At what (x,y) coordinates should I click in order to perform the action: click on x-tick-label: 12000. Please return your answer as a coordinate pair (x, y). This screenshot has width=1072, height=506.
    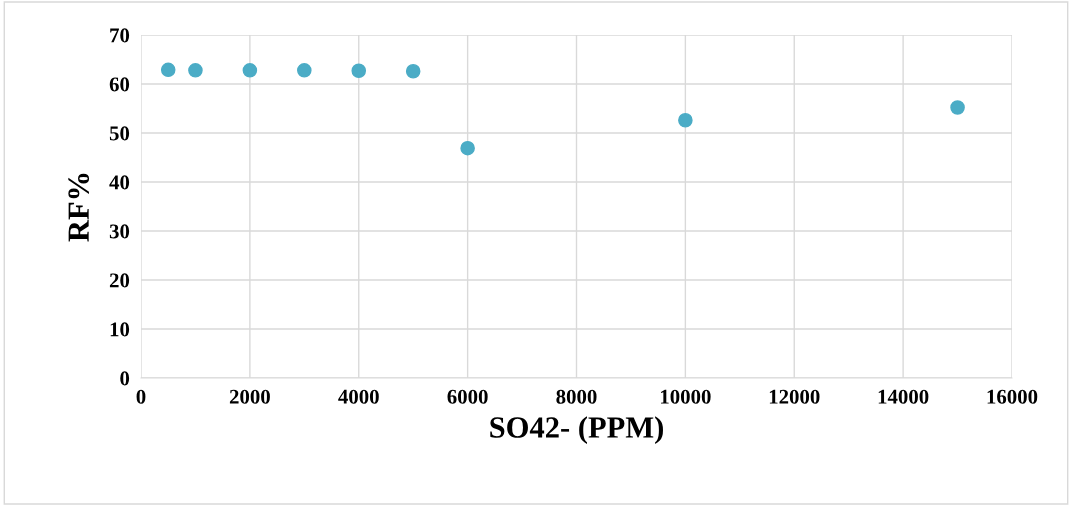
    Looking at the image, I should click on (794, 396).